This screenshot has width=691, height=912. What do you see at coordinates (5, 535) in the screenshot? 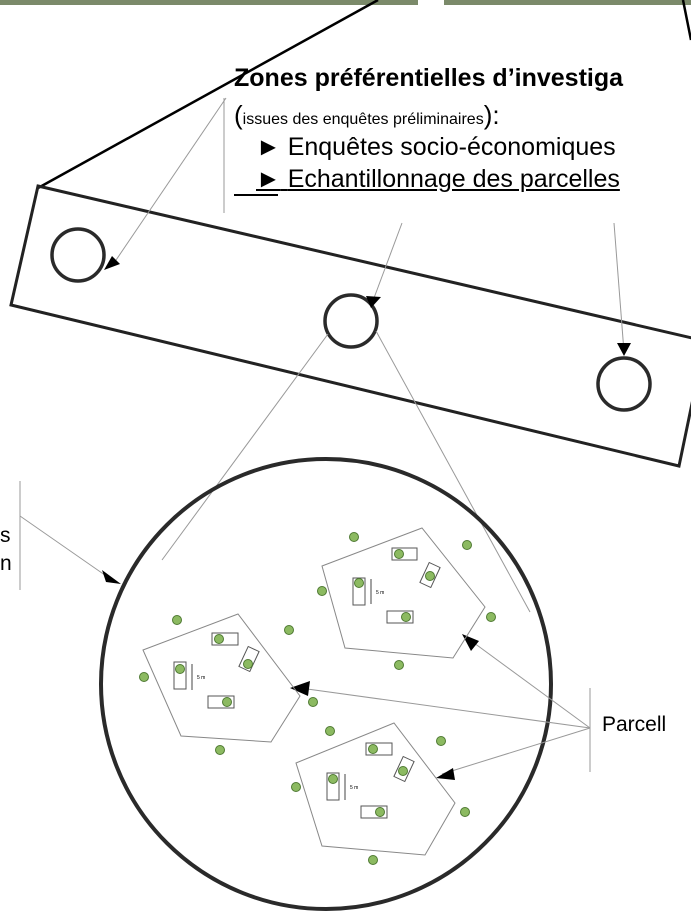
I see `left-label-line-1: s` at bounding box center [5, 535].